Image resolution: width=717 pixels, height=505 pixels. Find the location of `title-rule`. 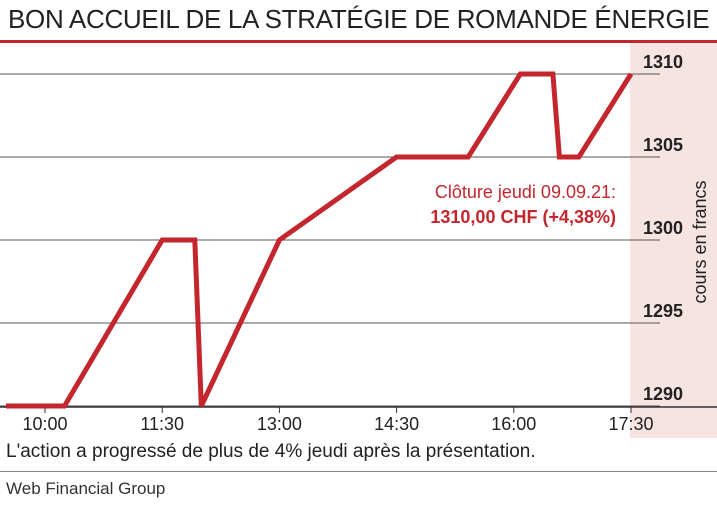

title-rule is located at coordinates (358, 41).